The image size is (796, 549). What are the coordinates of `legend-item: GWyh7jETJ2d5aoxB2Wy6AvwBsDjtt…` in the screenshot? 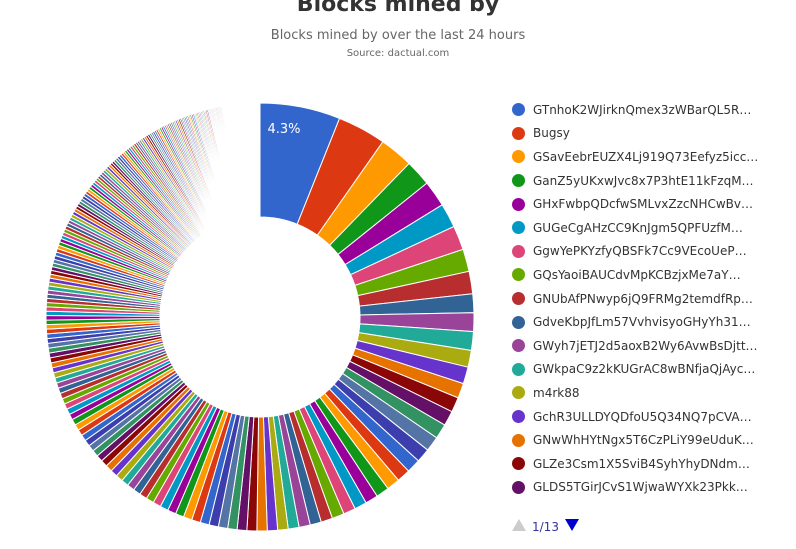 It's located at (647, 346).